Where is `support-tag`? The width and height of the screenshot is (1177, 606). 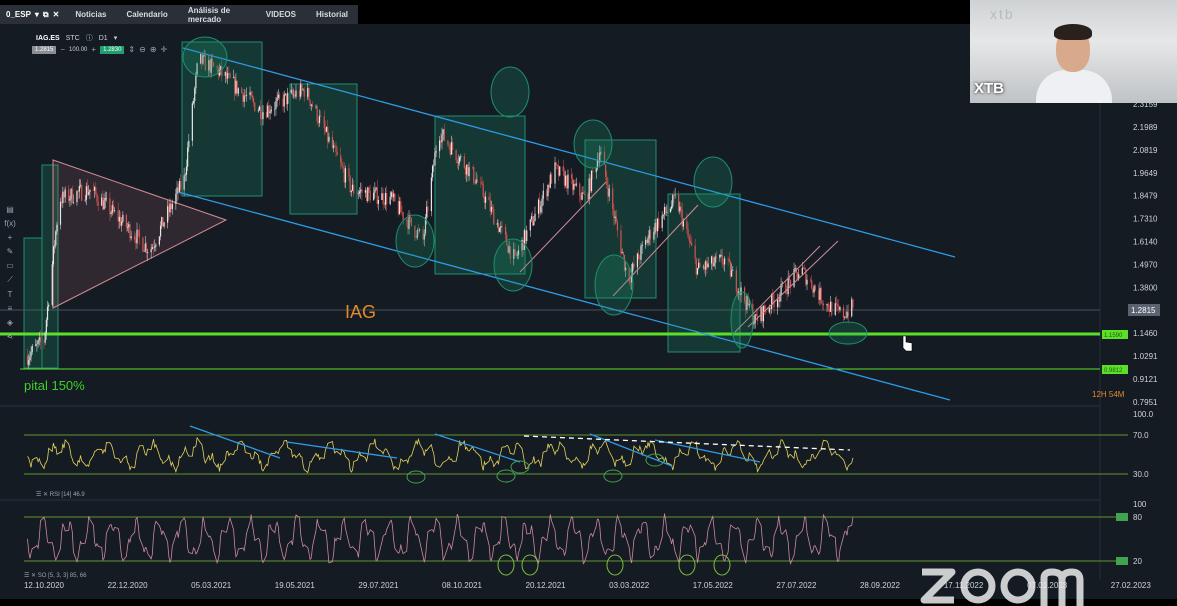
support-tag is located at coordinates (1115, 334).